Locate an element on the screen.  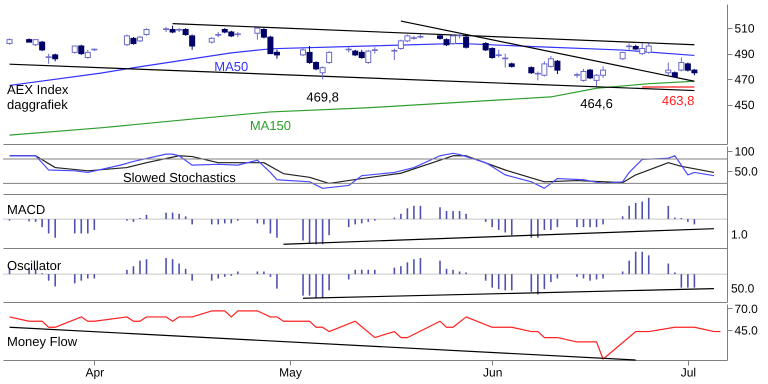
x-tick-label: Apr is located at coordinates (94, 373).